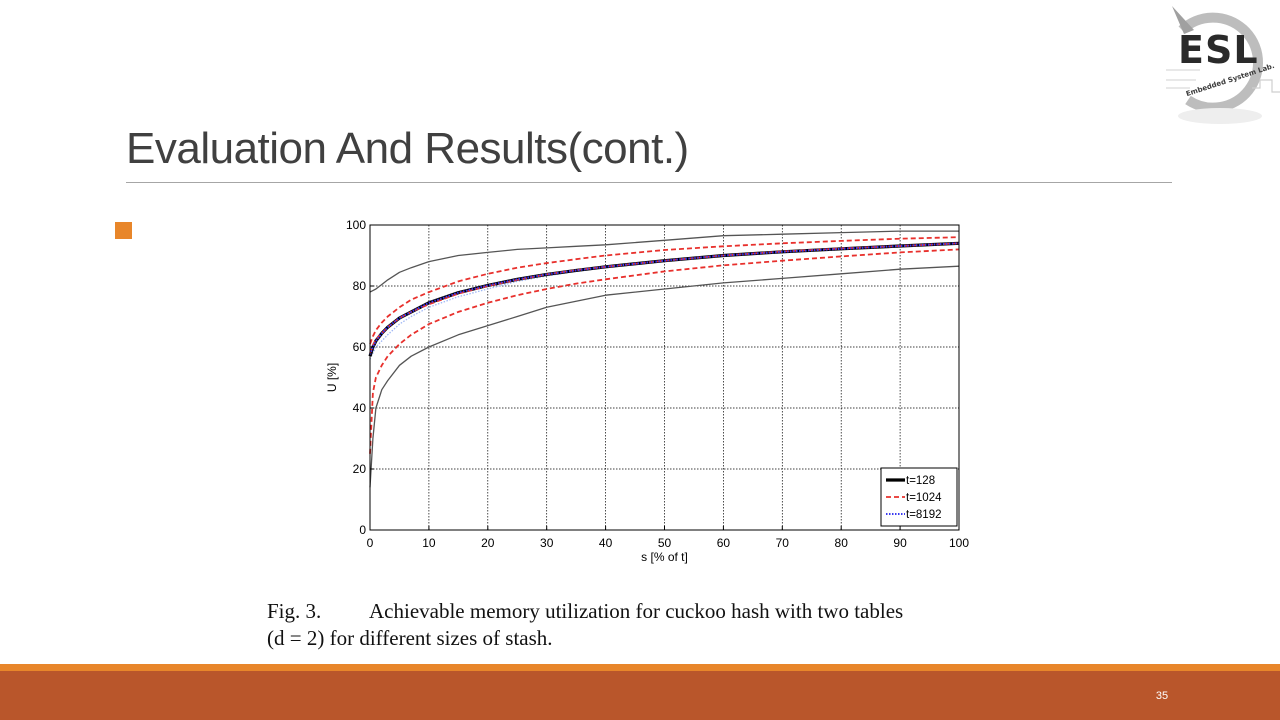 This screenshot has width=1280, height=720. Describe the element at coordinates (360, 408) in the screenshot. I see `y-tick-label: 40` at that location.